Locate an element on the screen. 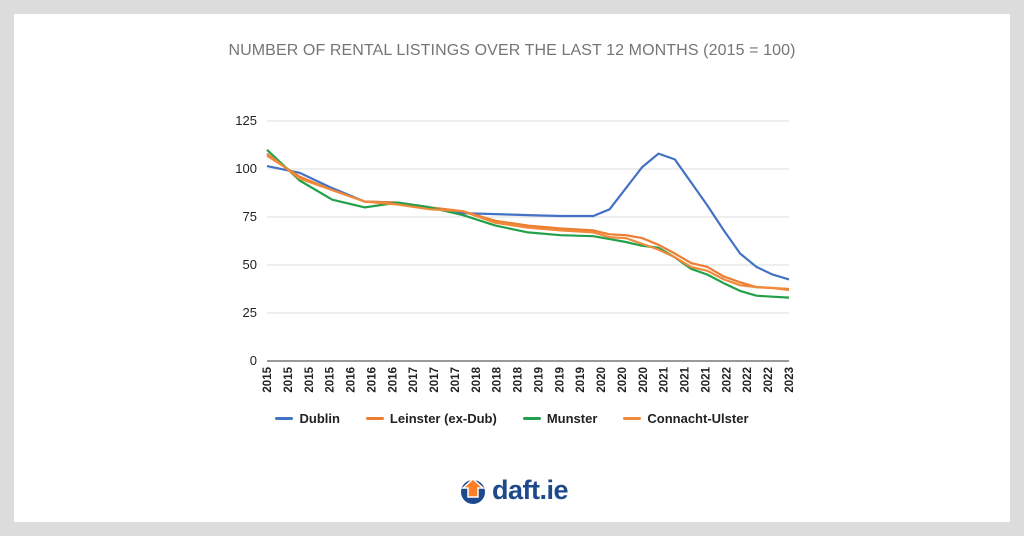  house-arrow-icon is located at coordinates (473, 490).